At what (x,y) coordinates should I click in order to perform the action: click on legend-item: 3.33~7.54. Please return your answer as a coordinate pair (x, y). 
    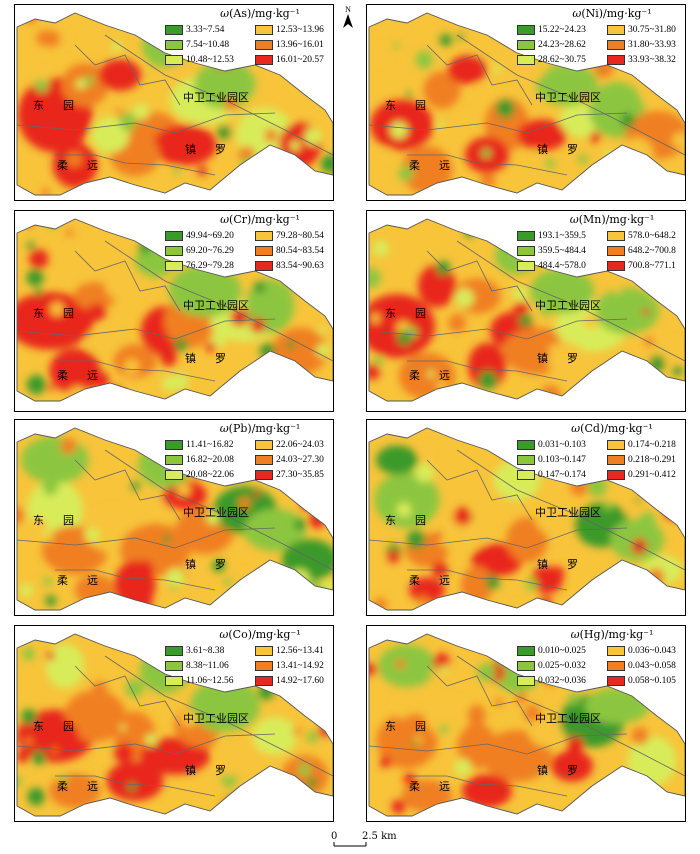
    Looking at the image, I should click on (208, 29).